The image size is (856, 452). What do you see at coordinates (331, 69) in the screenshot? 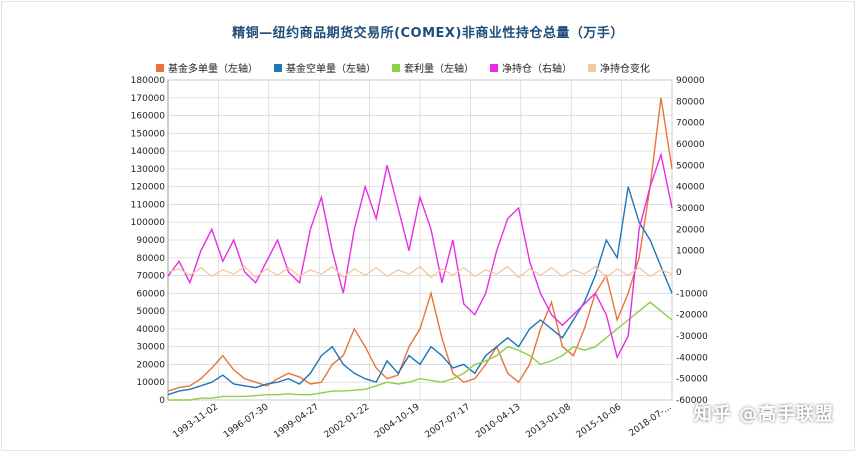
I see `legend-label: 基金空单量（左轴）` at bounding box center [331, 69].